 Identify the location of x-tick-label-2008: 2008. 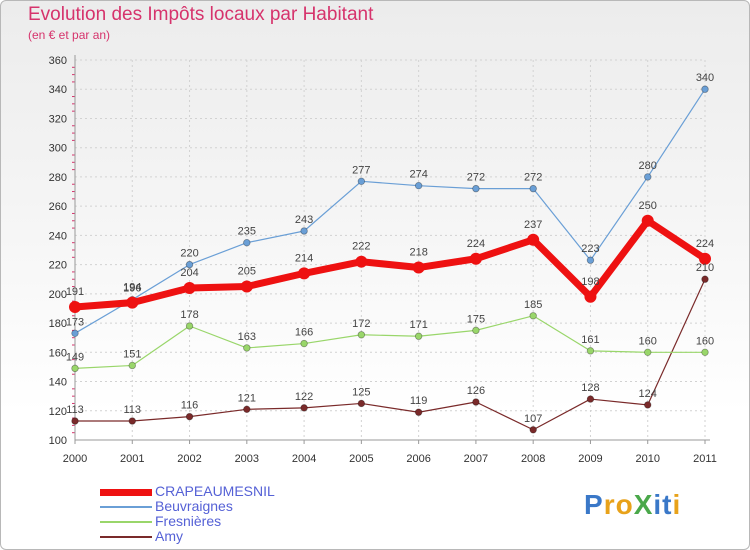
(533, 459).